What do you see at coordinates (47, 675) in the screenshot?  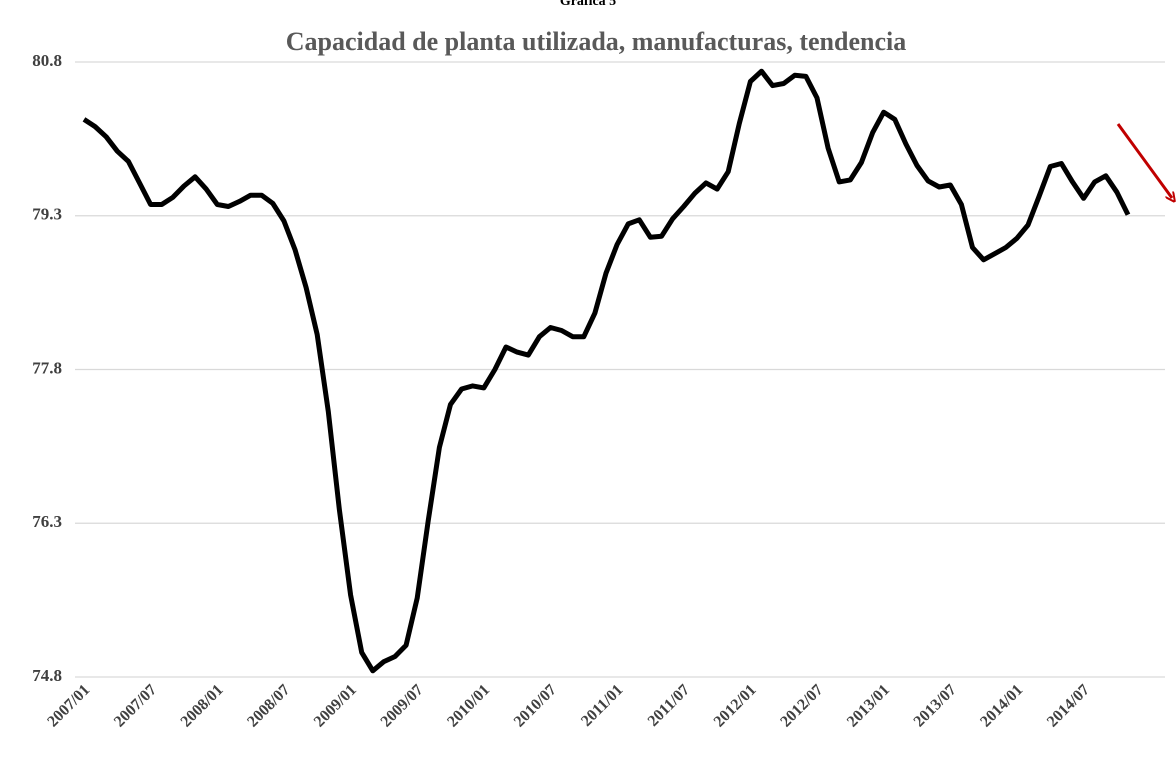 I see `y-tick-label: 74.8` at bounding box center [47, 675].